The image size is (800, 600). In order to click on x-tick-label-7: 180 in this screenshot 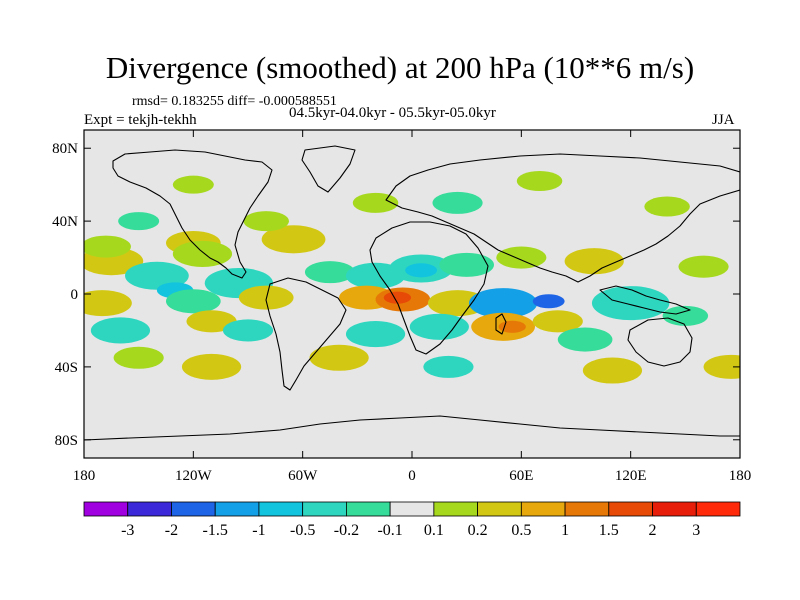, I will do `click(740, 476)`.